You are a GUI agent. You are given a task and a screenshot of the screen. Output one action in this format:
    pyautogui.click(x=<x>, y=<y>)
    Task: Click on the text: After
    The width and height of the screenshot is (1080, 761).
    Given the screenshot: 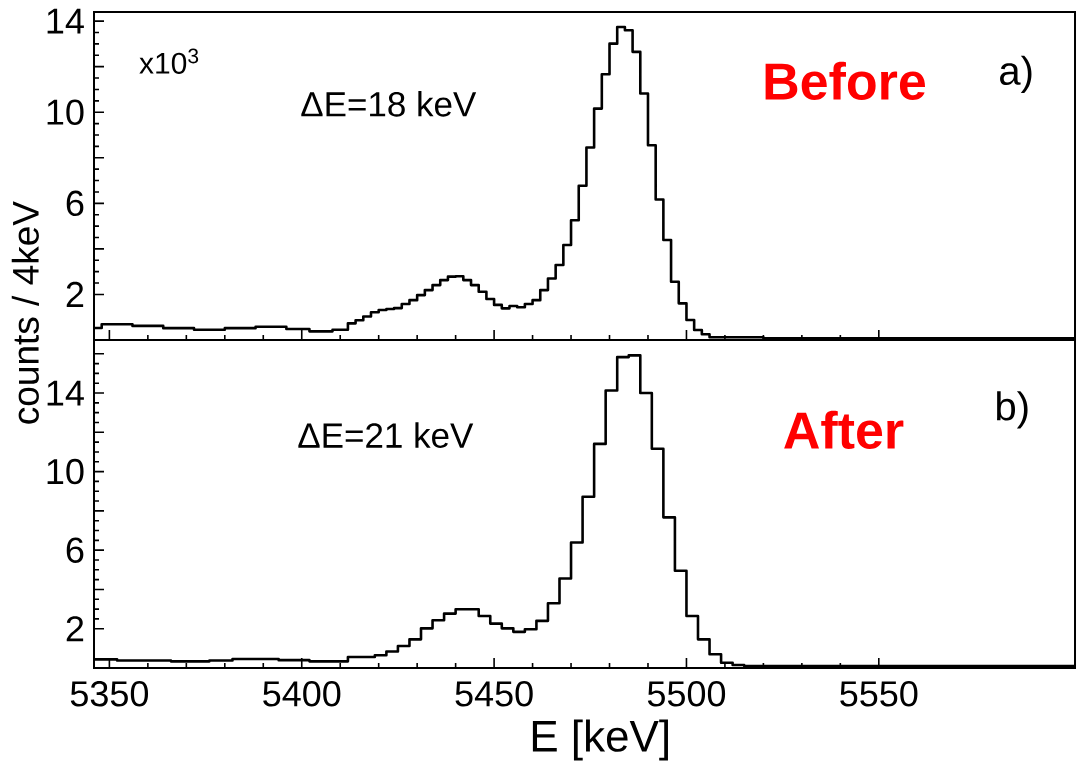 What is the action you would take?
    pyautogui.click(x=844, y=429)
    